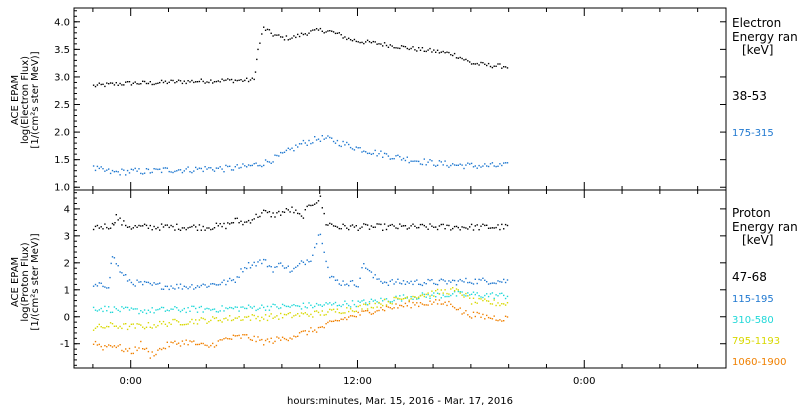 The height and width of the screenshot is (410, 800). I want to click on bottom-legend-series-310-580: 310-580, so click(753, 320).